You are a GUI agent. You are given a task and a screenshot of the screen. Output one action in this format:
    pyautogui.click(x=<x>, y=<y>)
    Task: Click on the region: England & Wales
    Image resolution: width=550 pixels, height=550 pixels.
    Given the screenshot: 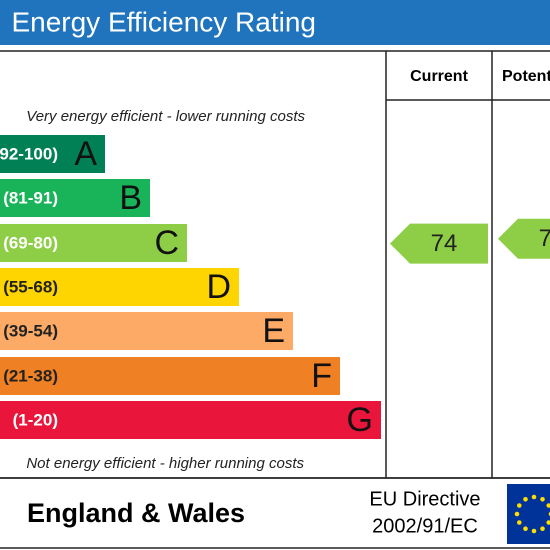 What is the action you would take?
    pyautogui.click(x=136, y=513)
    